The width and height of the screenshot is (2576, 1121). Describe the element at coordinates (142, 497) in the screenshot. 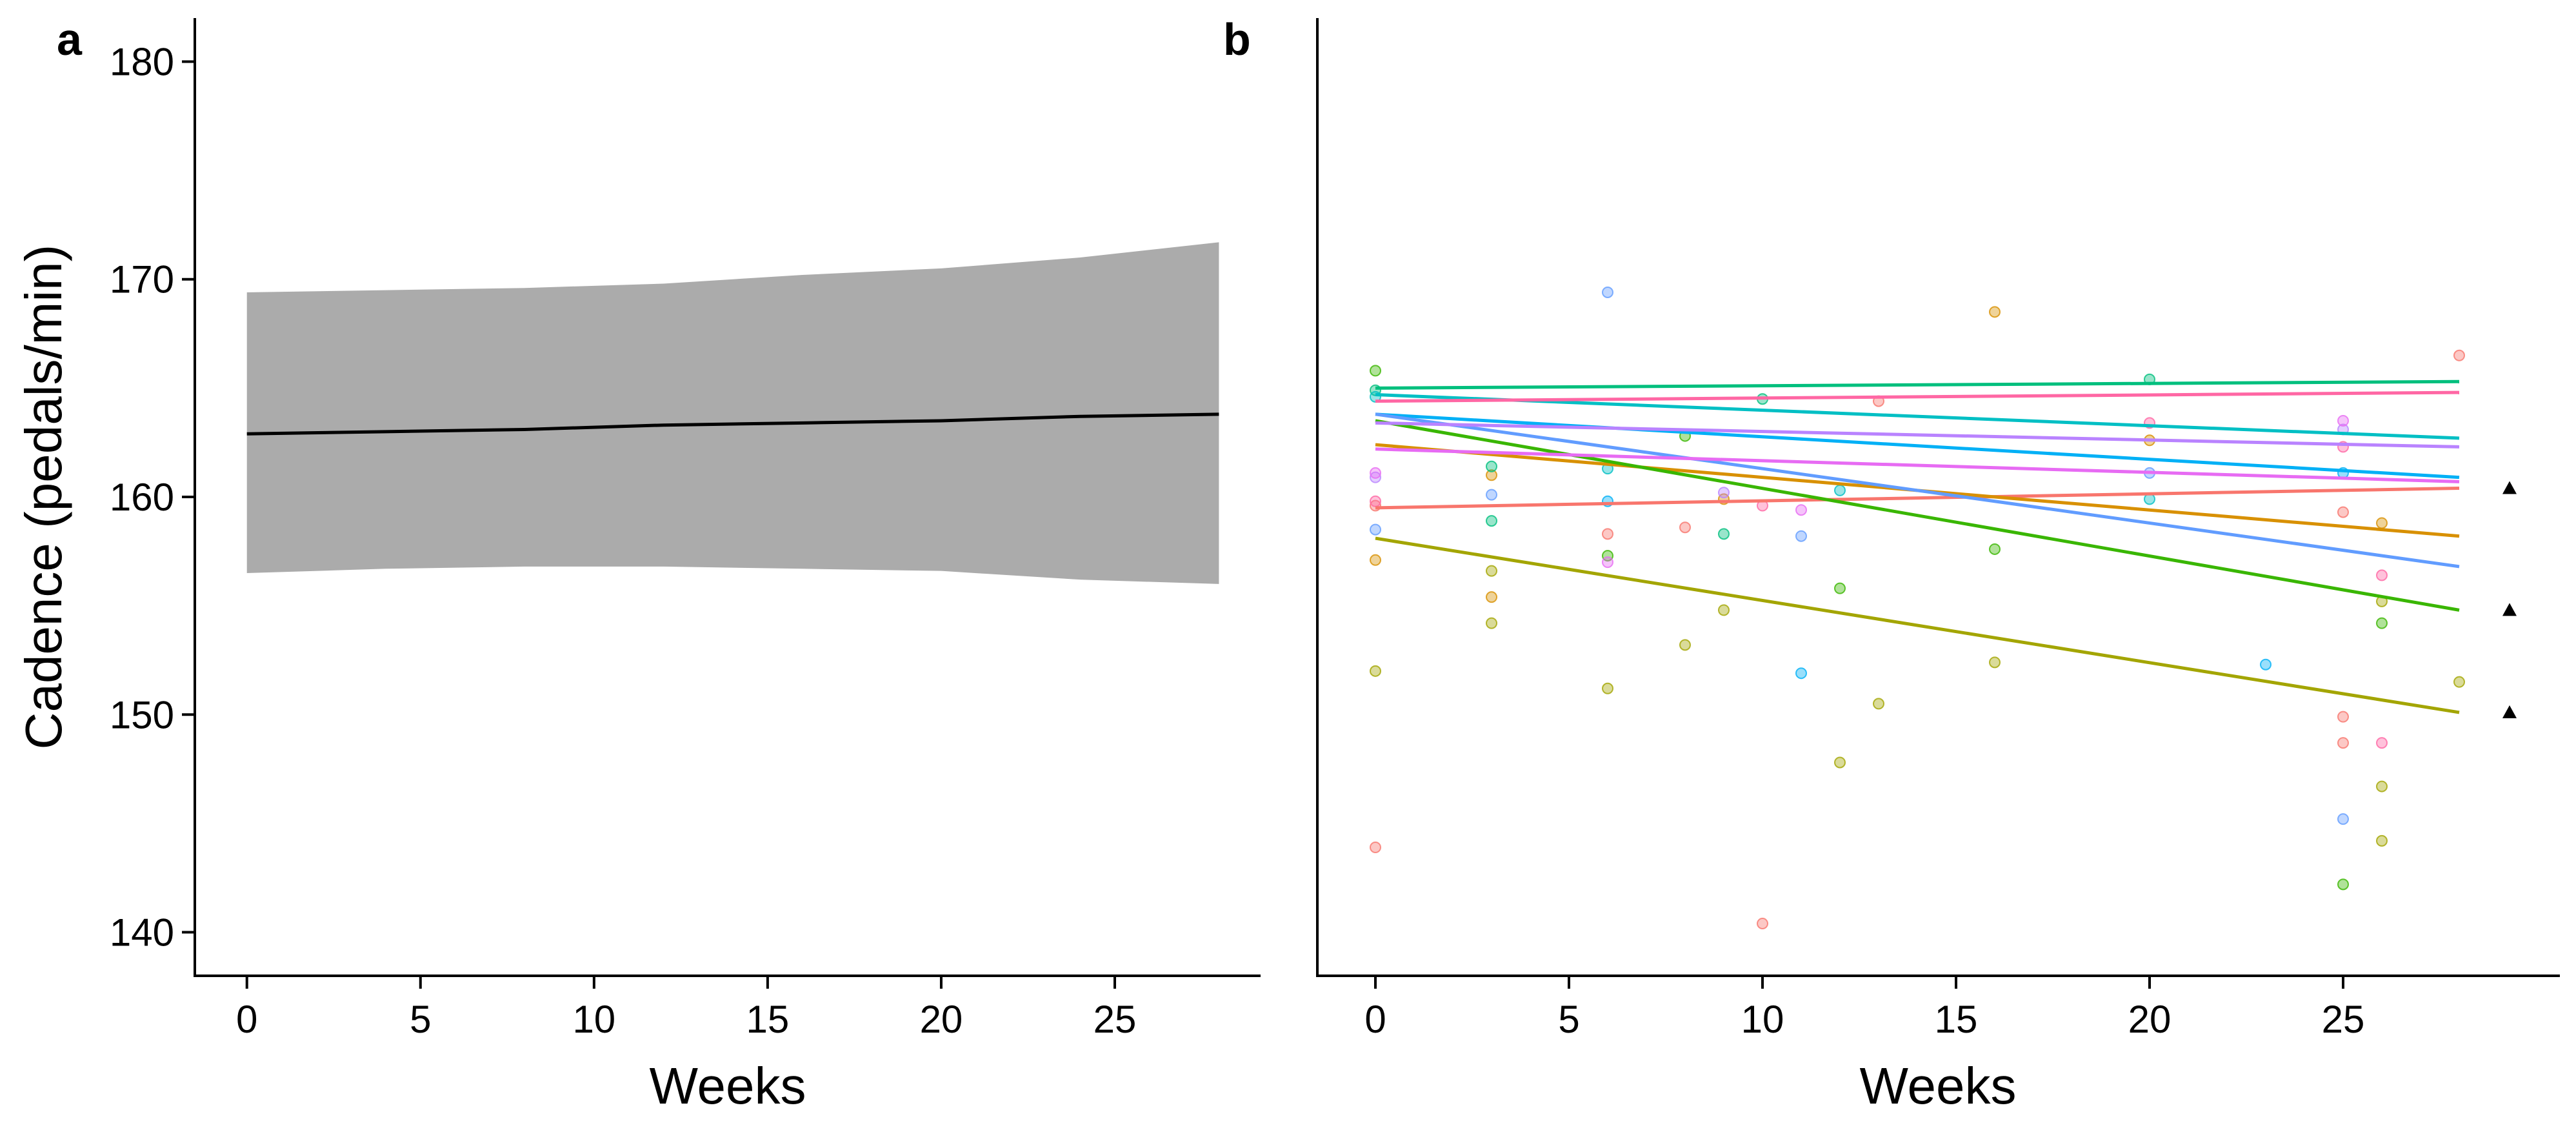

I see `y-tick-label: 160` at that location.